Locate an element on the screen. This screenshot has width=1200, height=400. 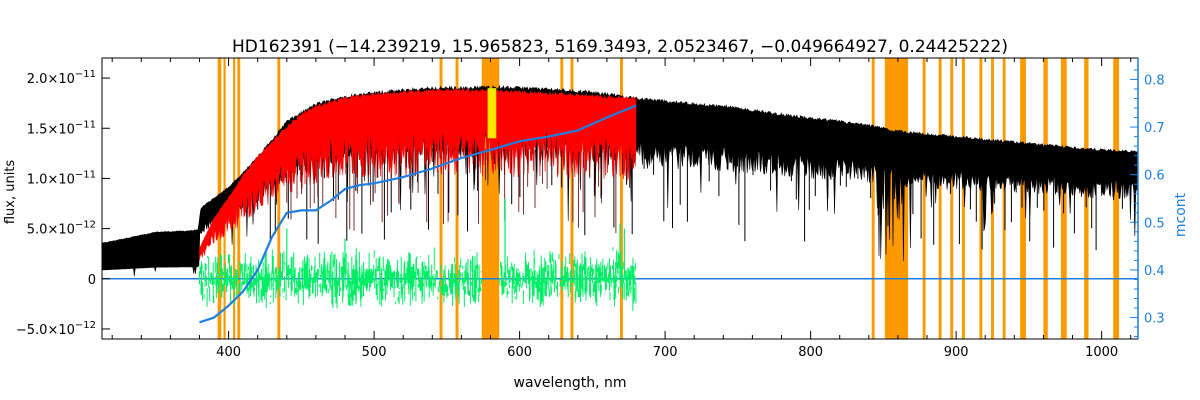
series-residuals is located at coordinates (418, 279).